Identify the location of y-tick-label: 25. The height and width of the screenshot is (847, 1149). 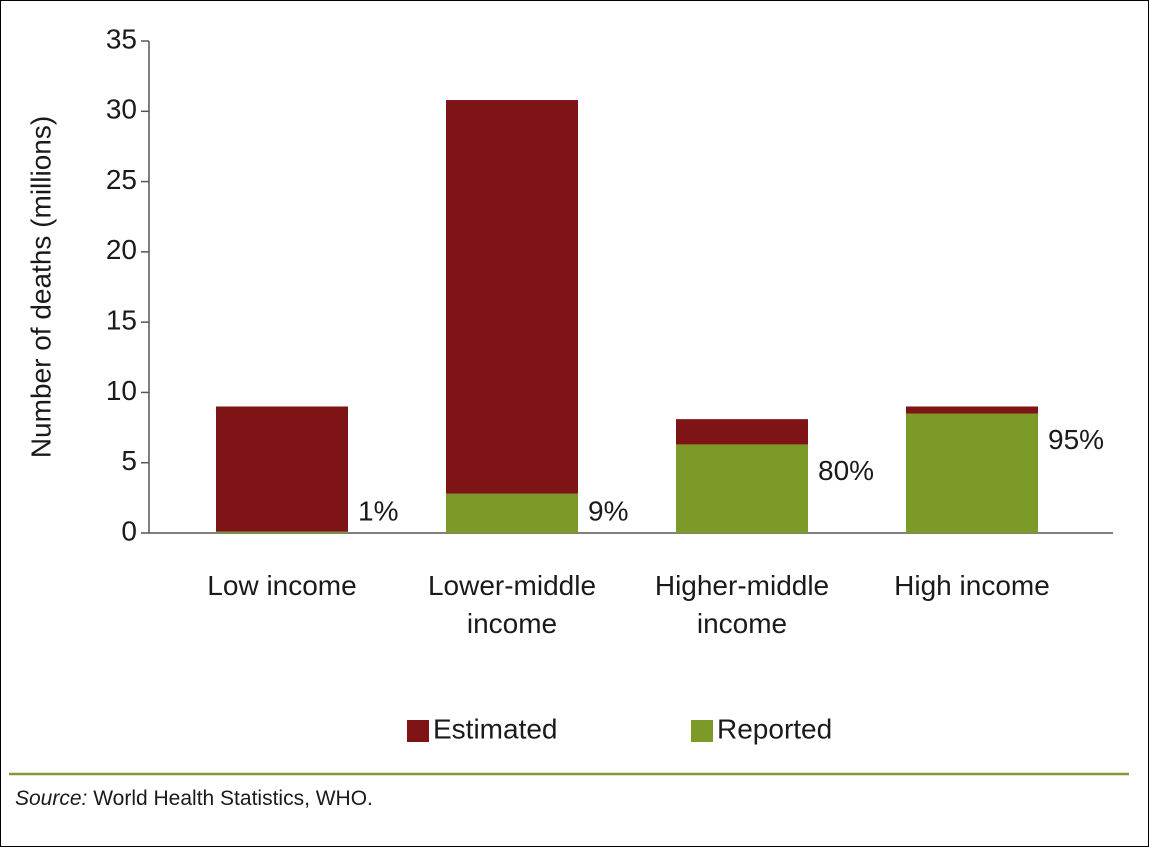
(121, 179).